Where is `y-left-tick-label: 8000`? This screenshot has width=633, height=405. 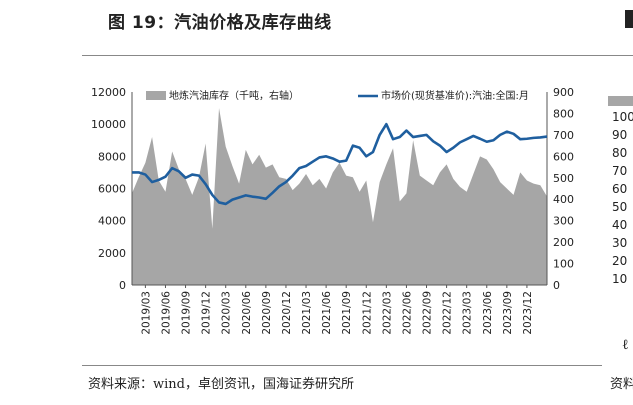
y-left-tick-label: 8000 is located at coordinates (112, 156).